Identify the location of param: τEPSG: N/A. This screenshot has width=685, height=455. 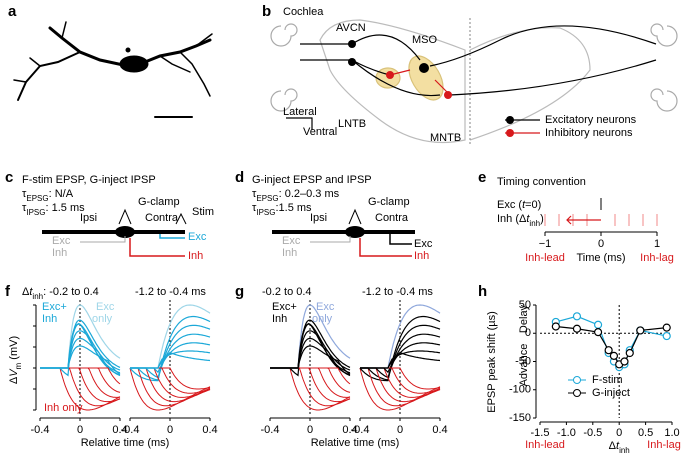
(48, 195).